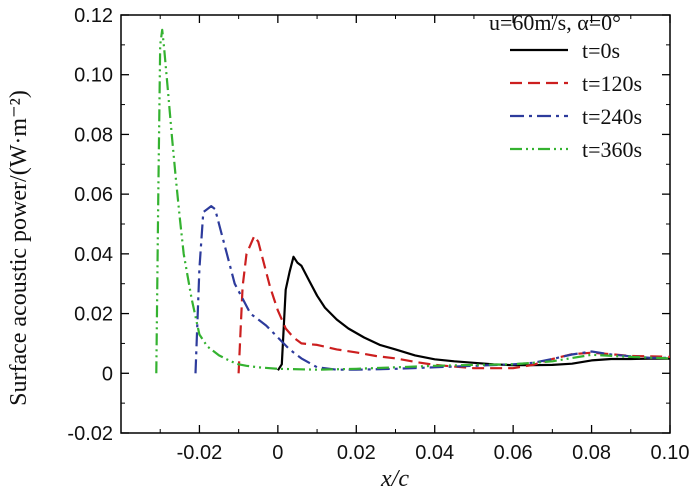 Image resolution: width=700 pixels, height=494 pixels. Describe the element at coordinates (356, 453) in the screenshot. I see `x-tick-label: 0.02` at that location.